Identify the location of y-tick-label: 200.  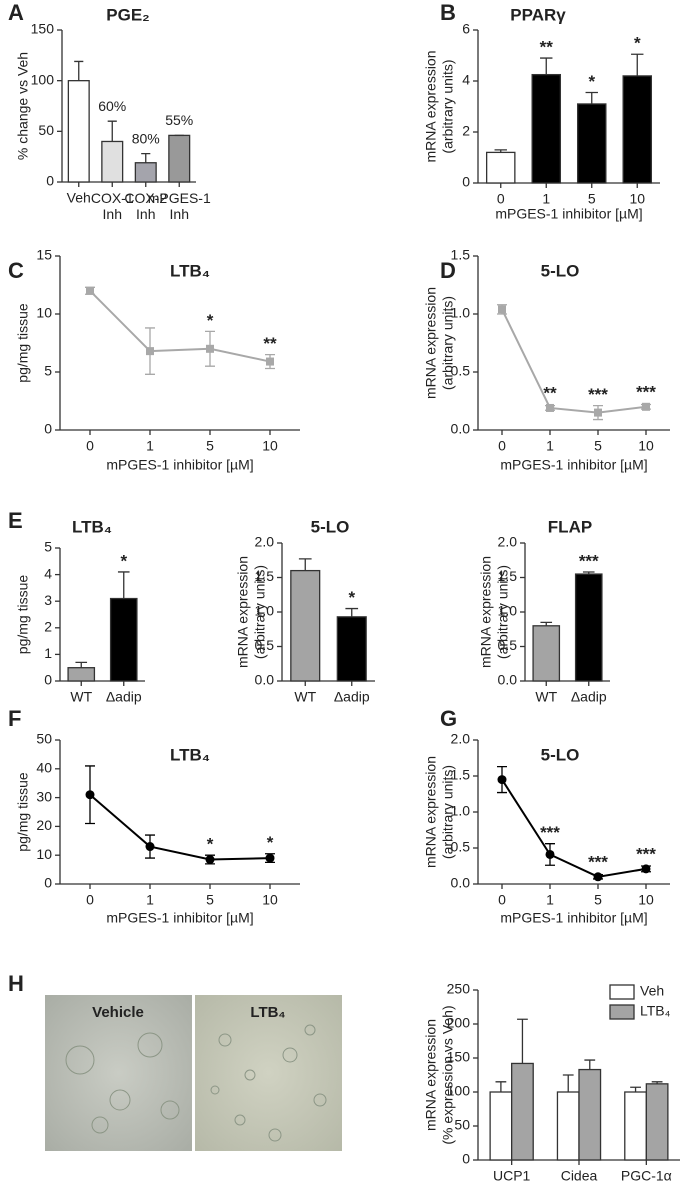
(459, 1023).